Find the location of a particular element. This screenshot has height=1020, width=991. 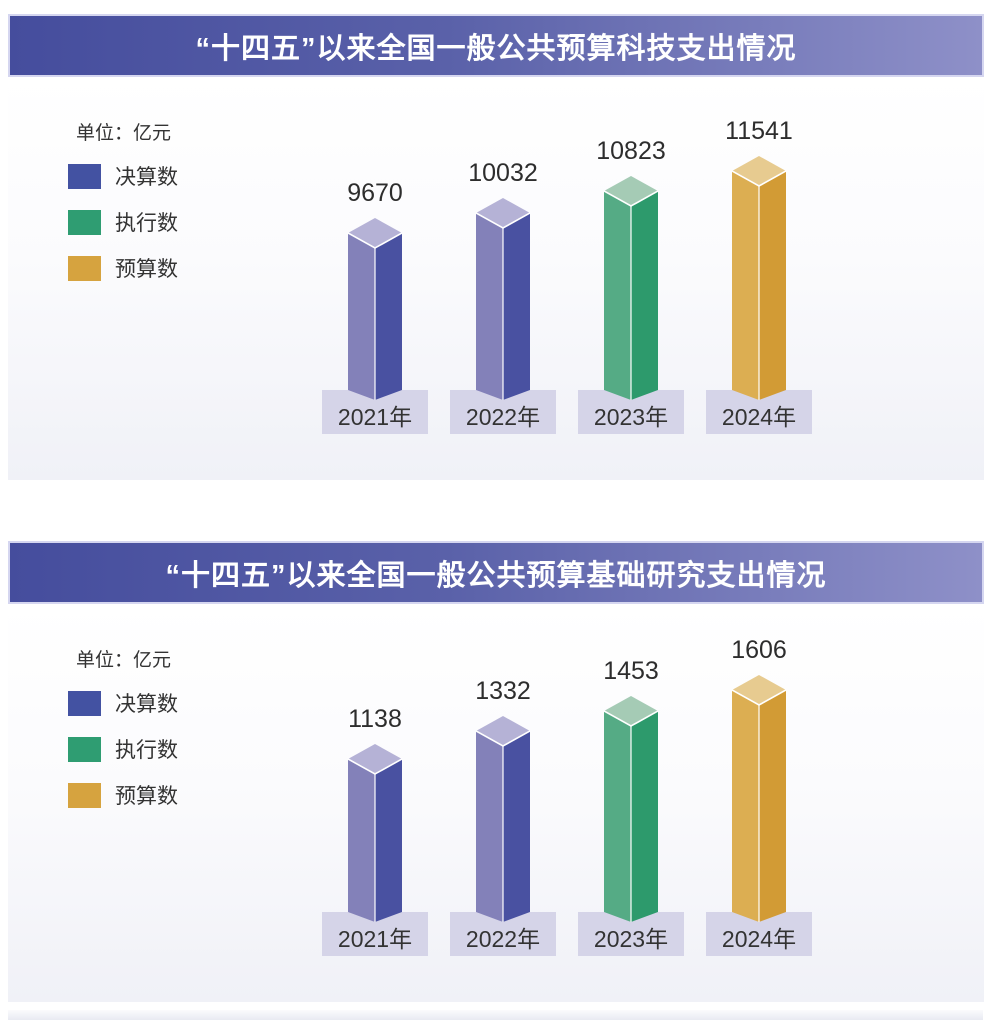

bar-column: 10032 2022年 is located at coordinates (503, 297).